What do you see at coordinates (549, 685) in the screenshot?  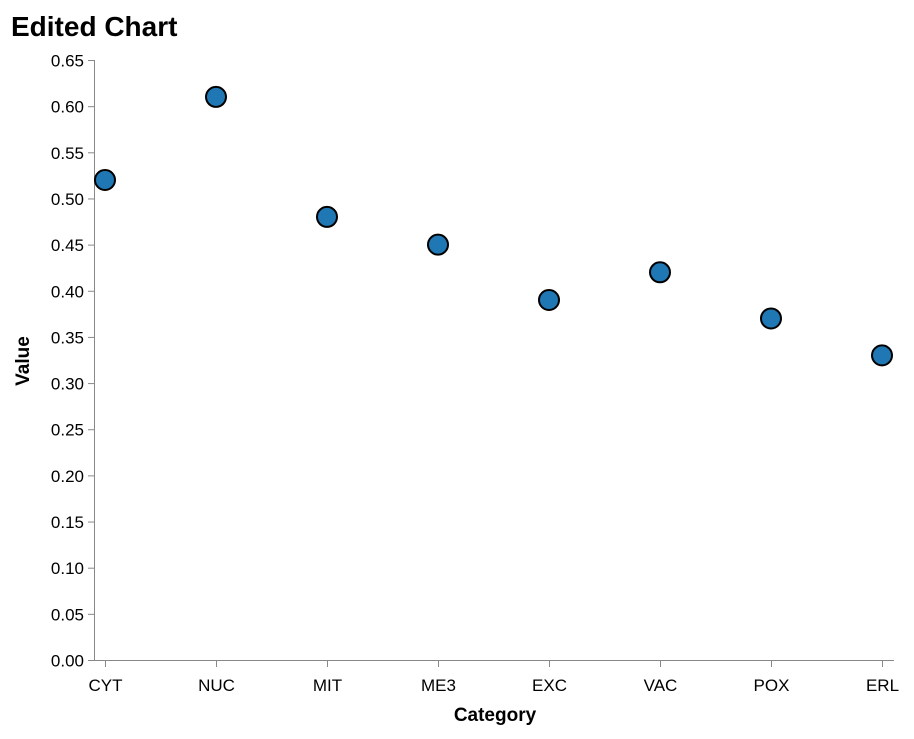 I see `x-tick-label: EXC` at bounding box center [549, 685].